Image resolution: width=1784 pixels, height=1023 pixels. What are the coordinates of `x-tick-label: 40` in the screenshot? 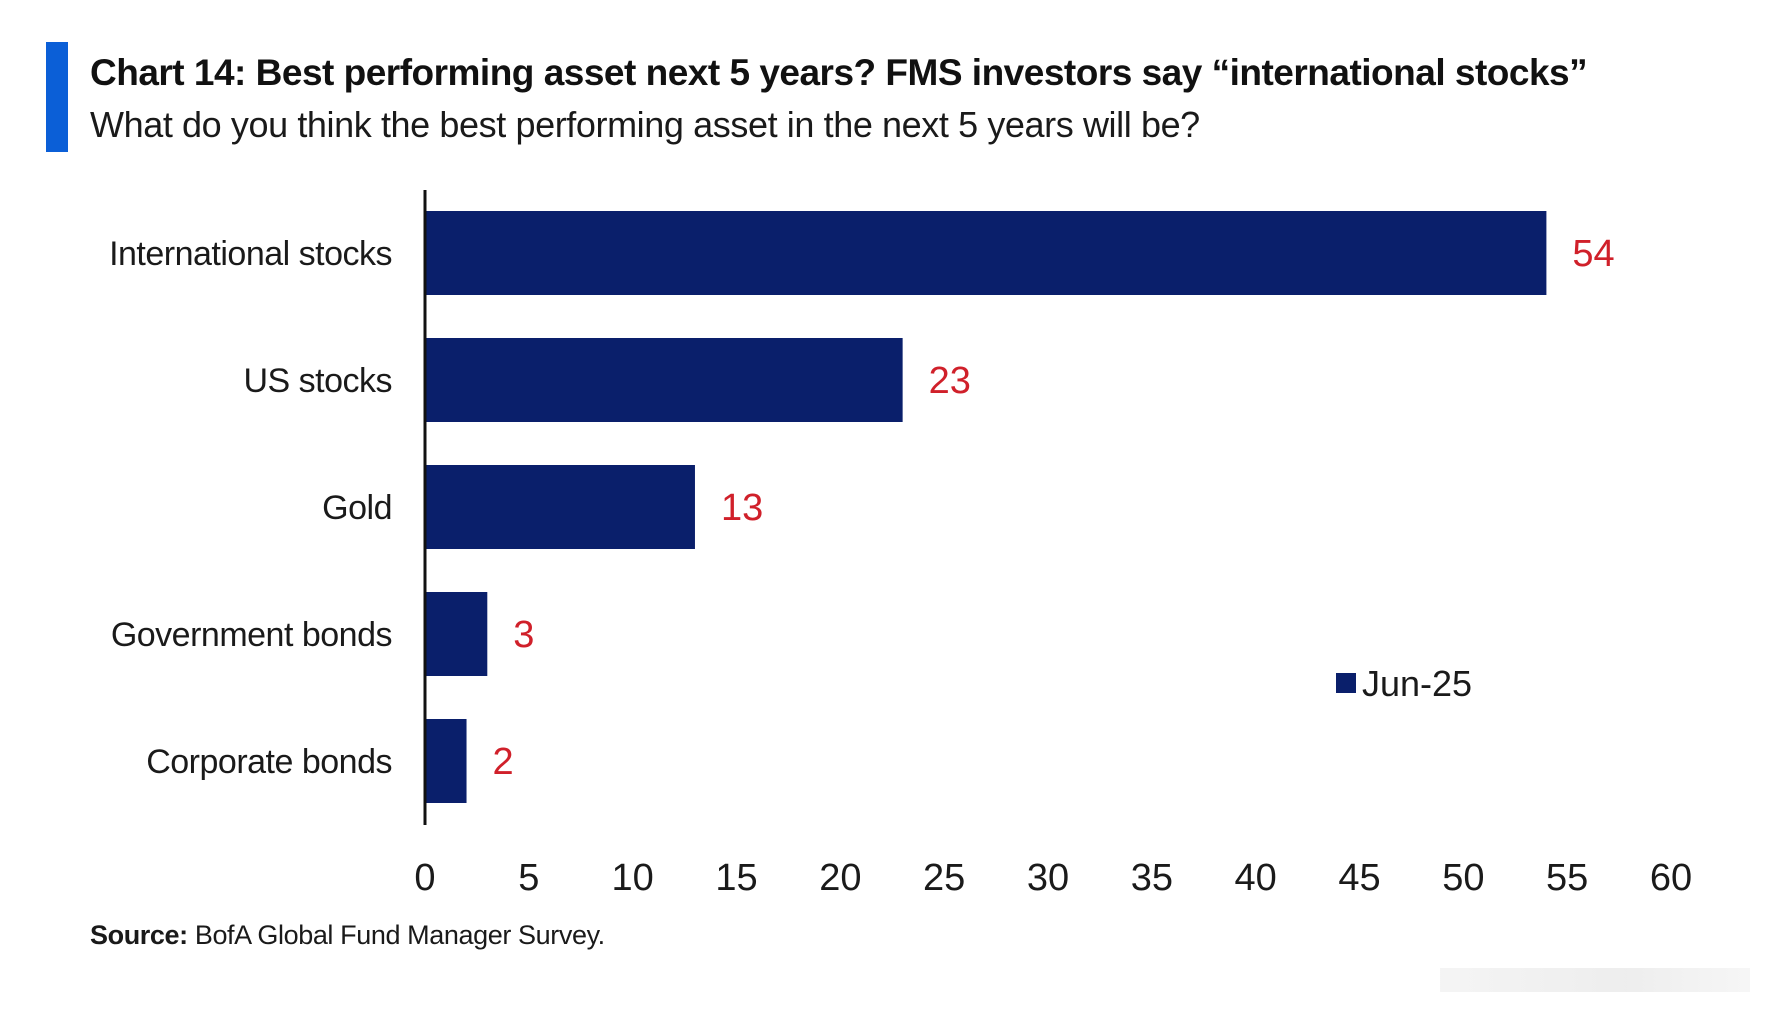 It's located at (1256, 878).